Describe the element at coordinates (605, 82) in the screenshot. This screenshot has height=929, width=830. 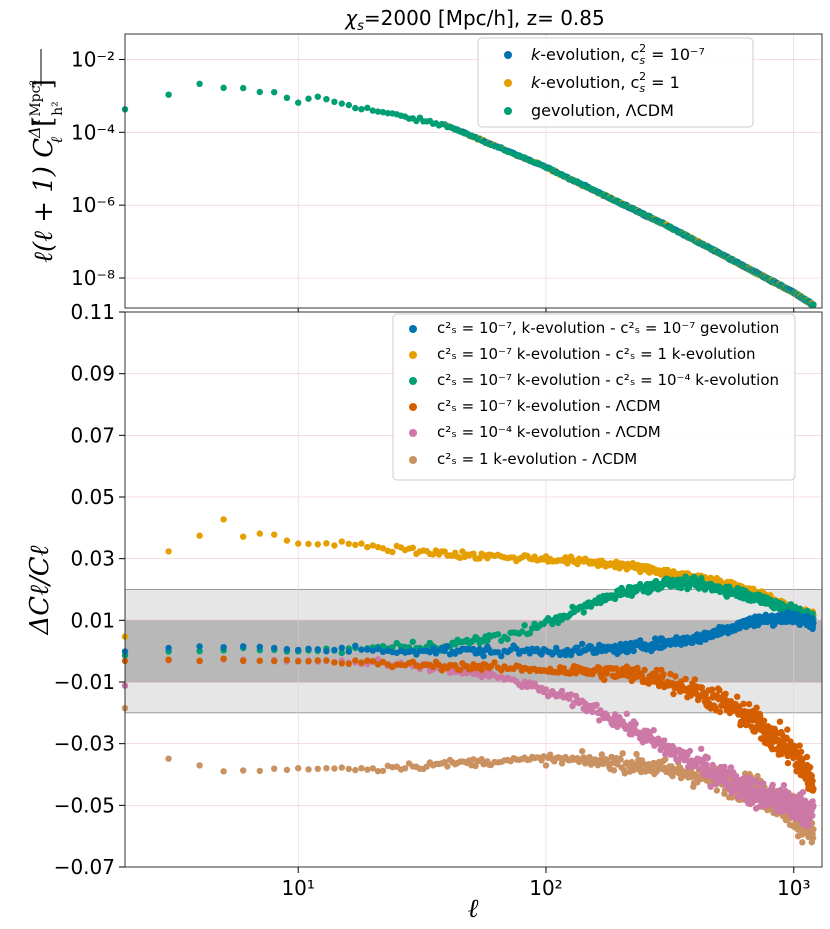
I see `legend-label-kevo-1: k-evolution, cs2 = 1` at that location.